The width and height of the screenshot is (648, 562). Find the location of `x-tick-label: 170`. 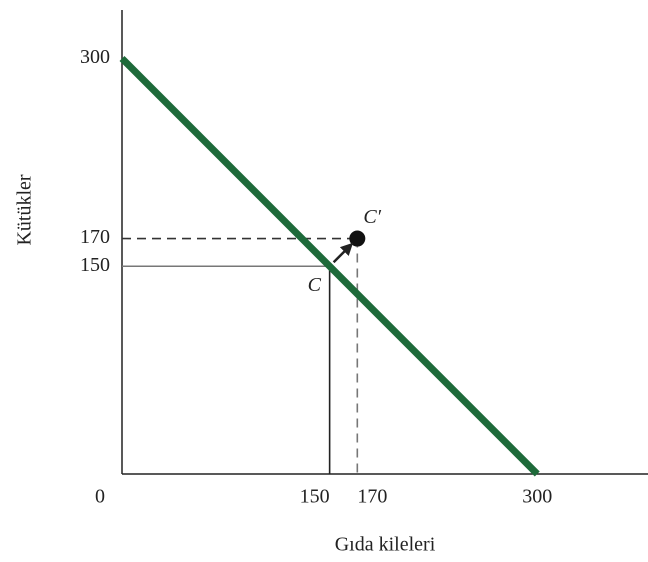

x-tick-label: 170 is located at coordinates (372, 497).